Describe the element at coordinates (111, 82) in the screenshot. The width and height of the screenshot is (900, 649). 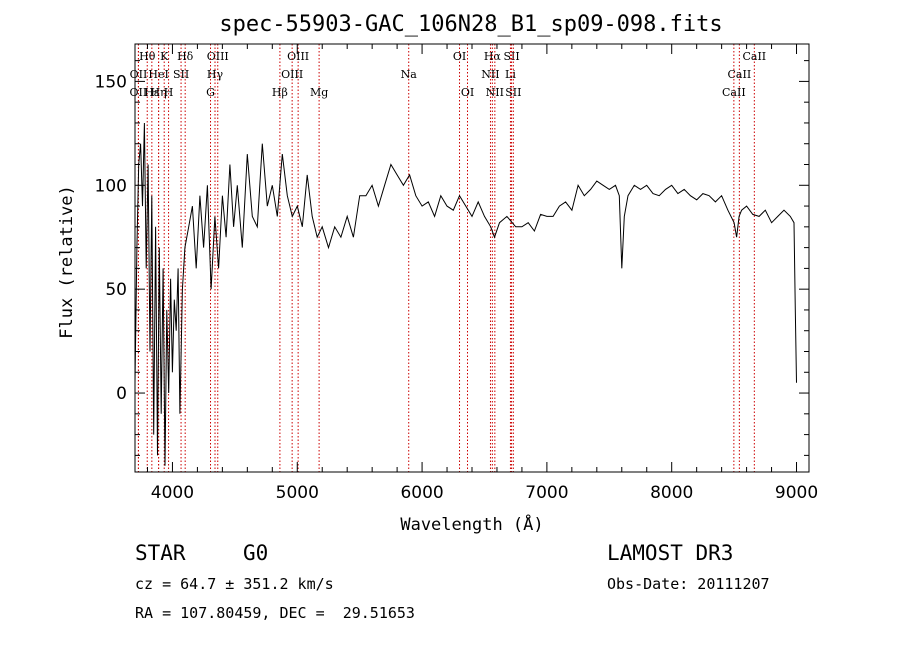
I see `y-tick-label: 150` at that location.